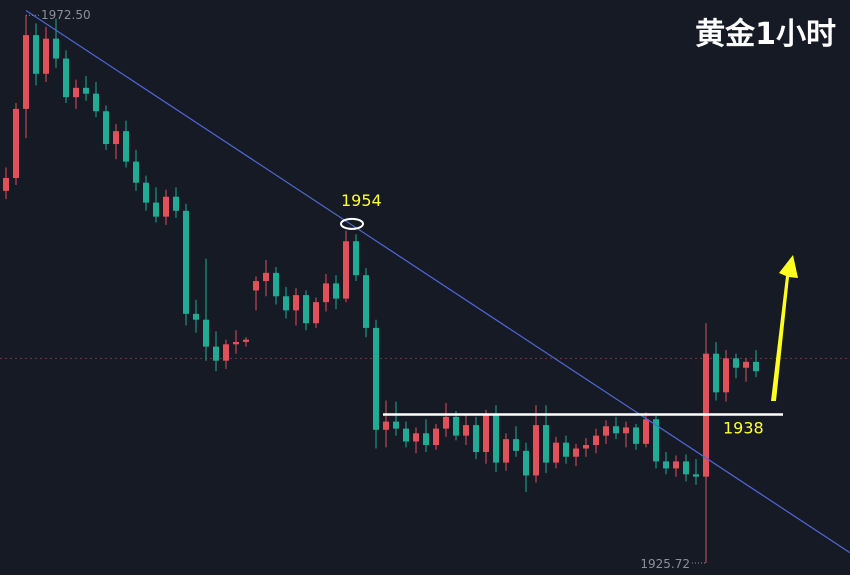 Image resolution: width=850 pixels, height=575 pixels. What do you see at coordinates (743, 428) in the screenshot?
I see `support-label: 1938` at bounding box center [743, 428].